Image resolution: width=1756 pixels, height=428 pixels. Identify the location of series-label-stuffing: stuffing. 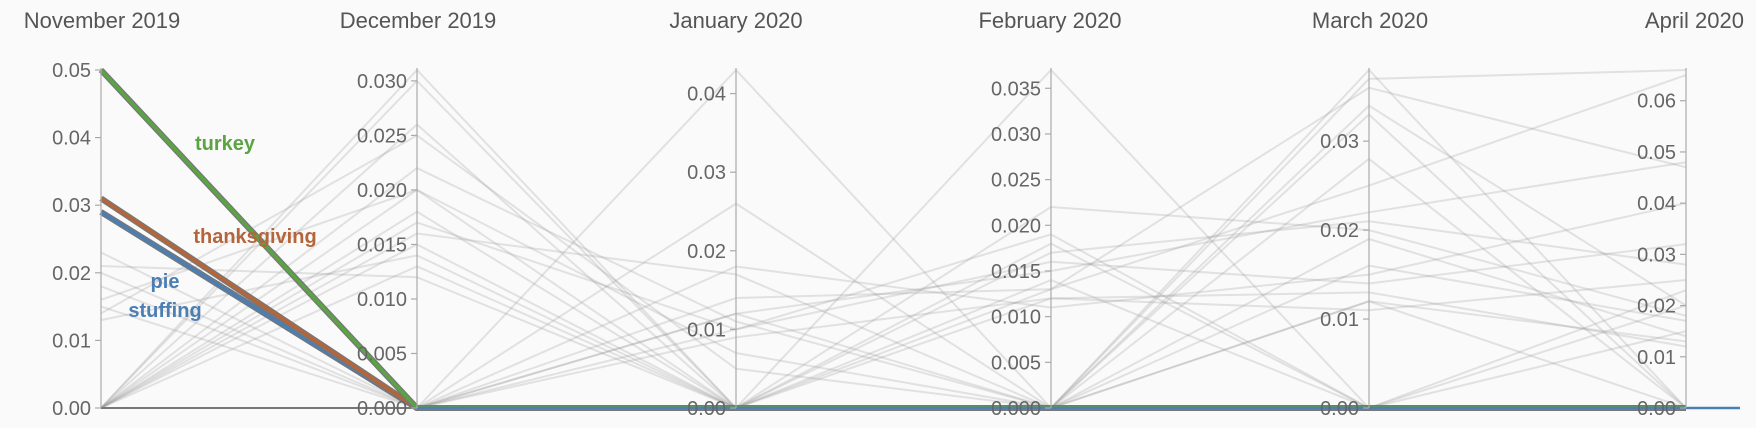
(164, 311).